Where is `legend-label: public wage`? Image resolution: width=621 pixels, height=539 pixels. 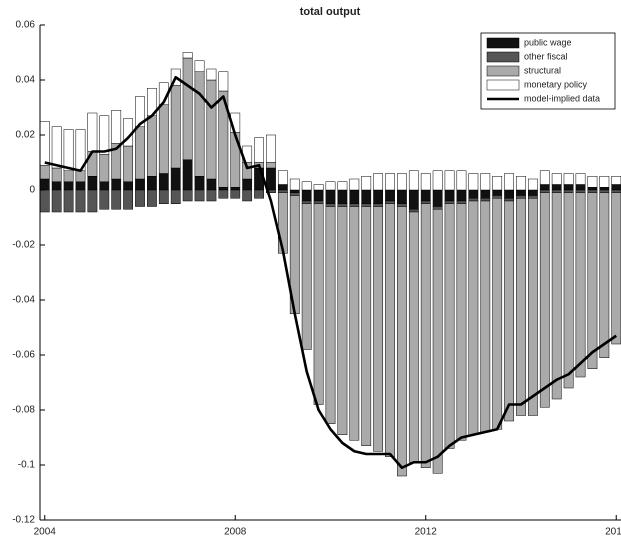 legend-label: public wage is located at coordinates (548, 42).